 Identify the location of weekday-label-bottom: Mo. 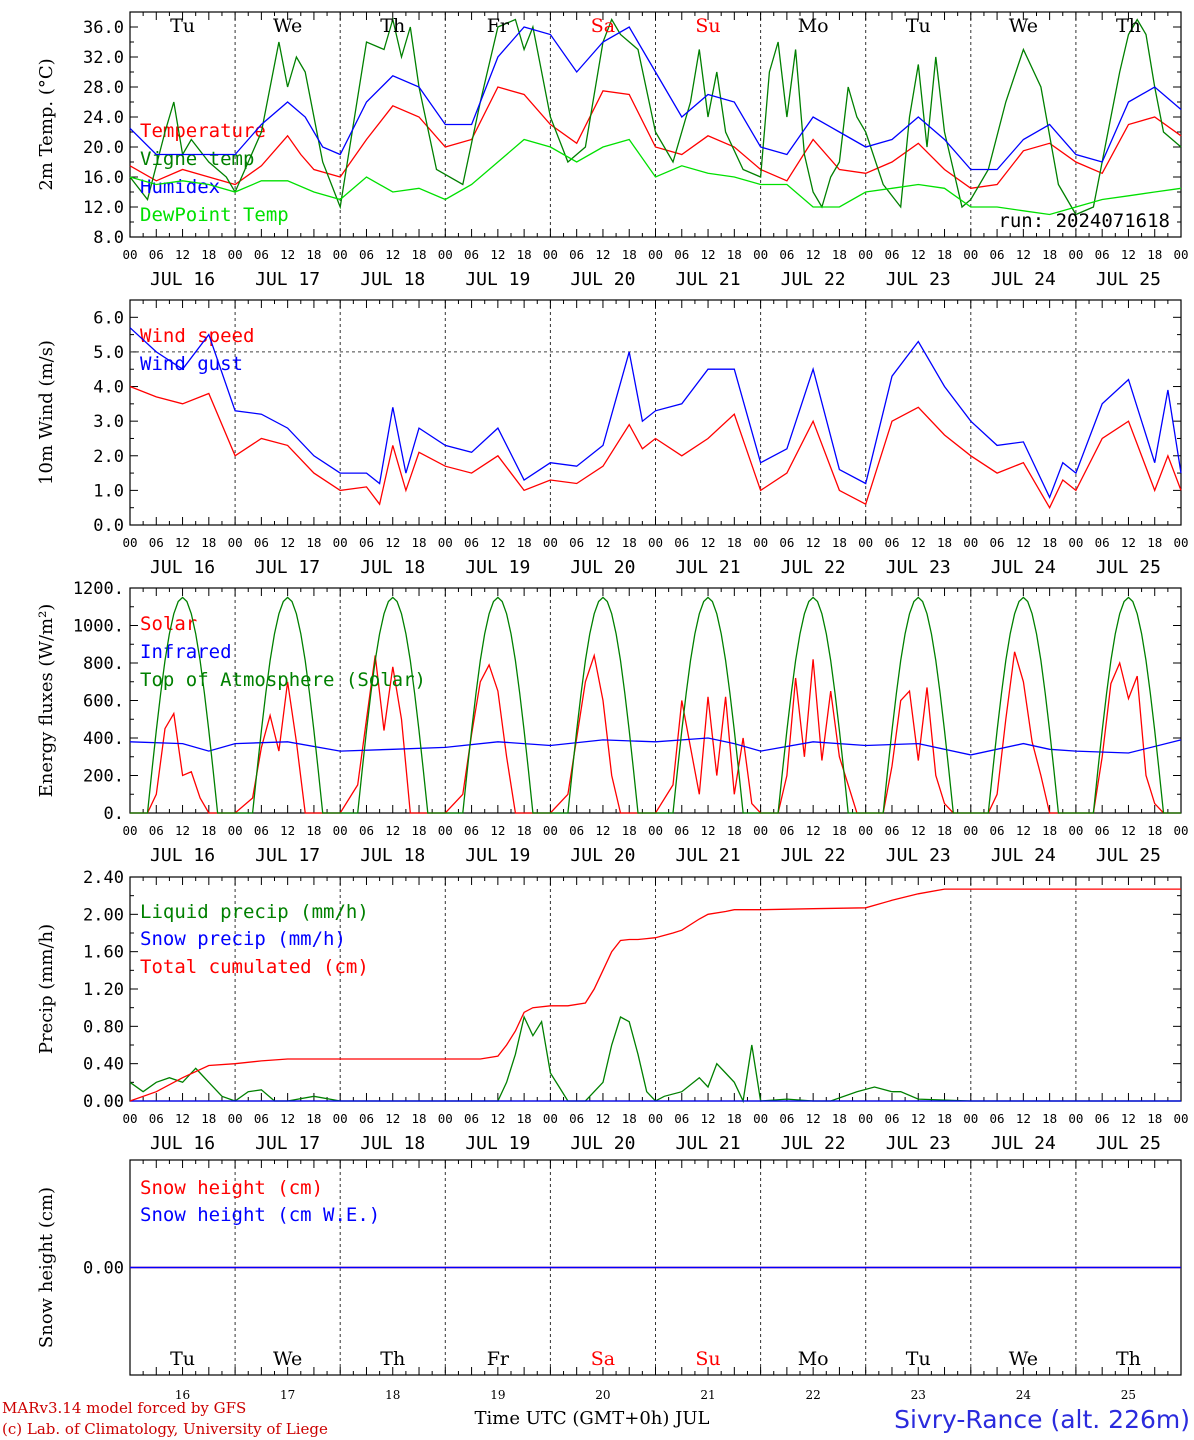
(813, 1359).